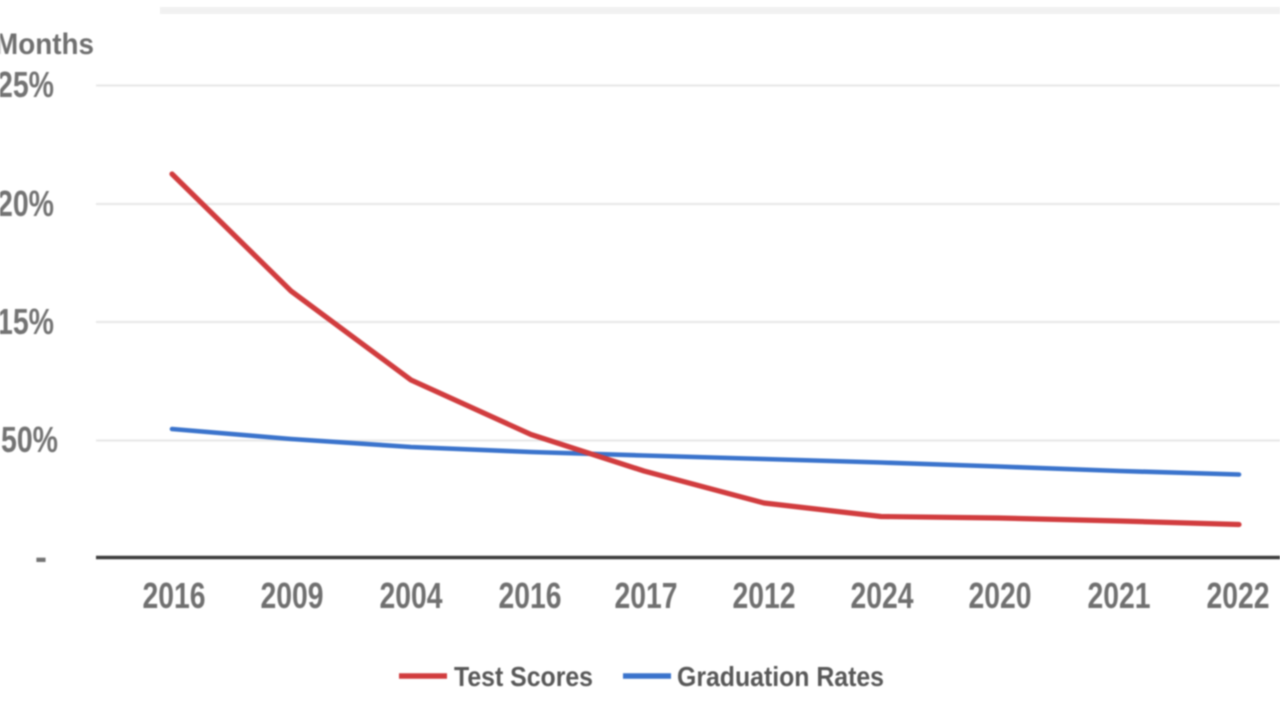 This screenshot has height=720, width=1280. Describe the element at coordinates (27, 203) in the screenshot. I see `svg-text: 20%` at that location.